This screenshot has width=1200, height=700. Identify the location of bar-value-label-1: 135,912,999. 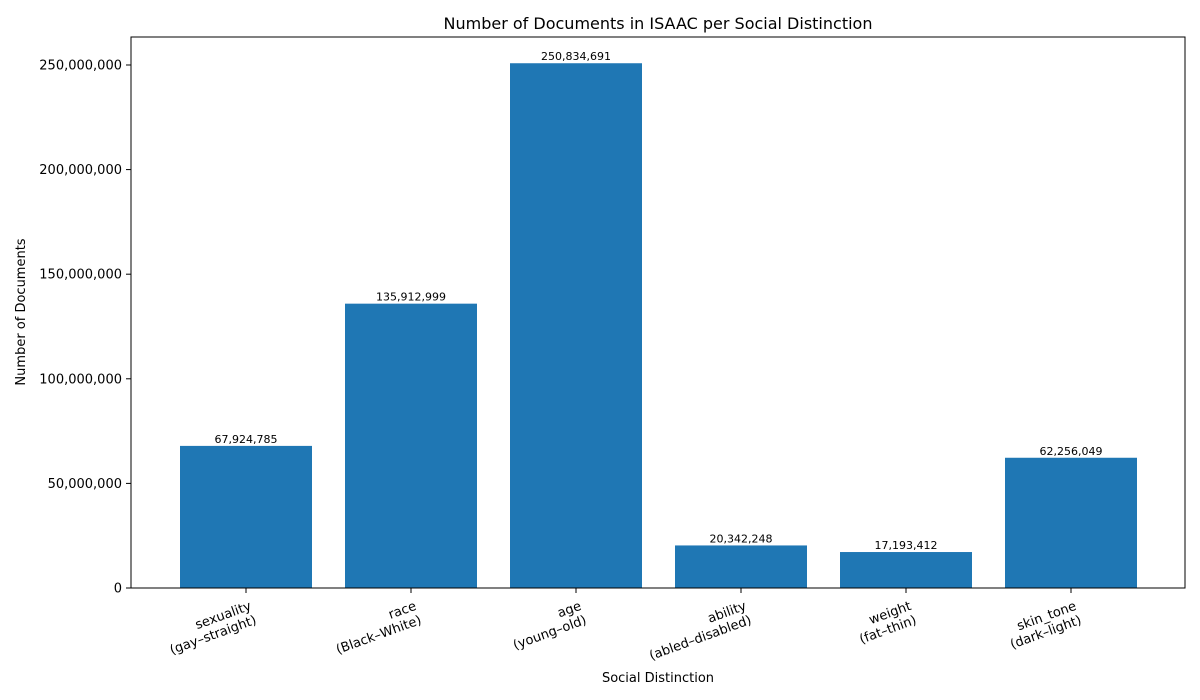
(411, 297).